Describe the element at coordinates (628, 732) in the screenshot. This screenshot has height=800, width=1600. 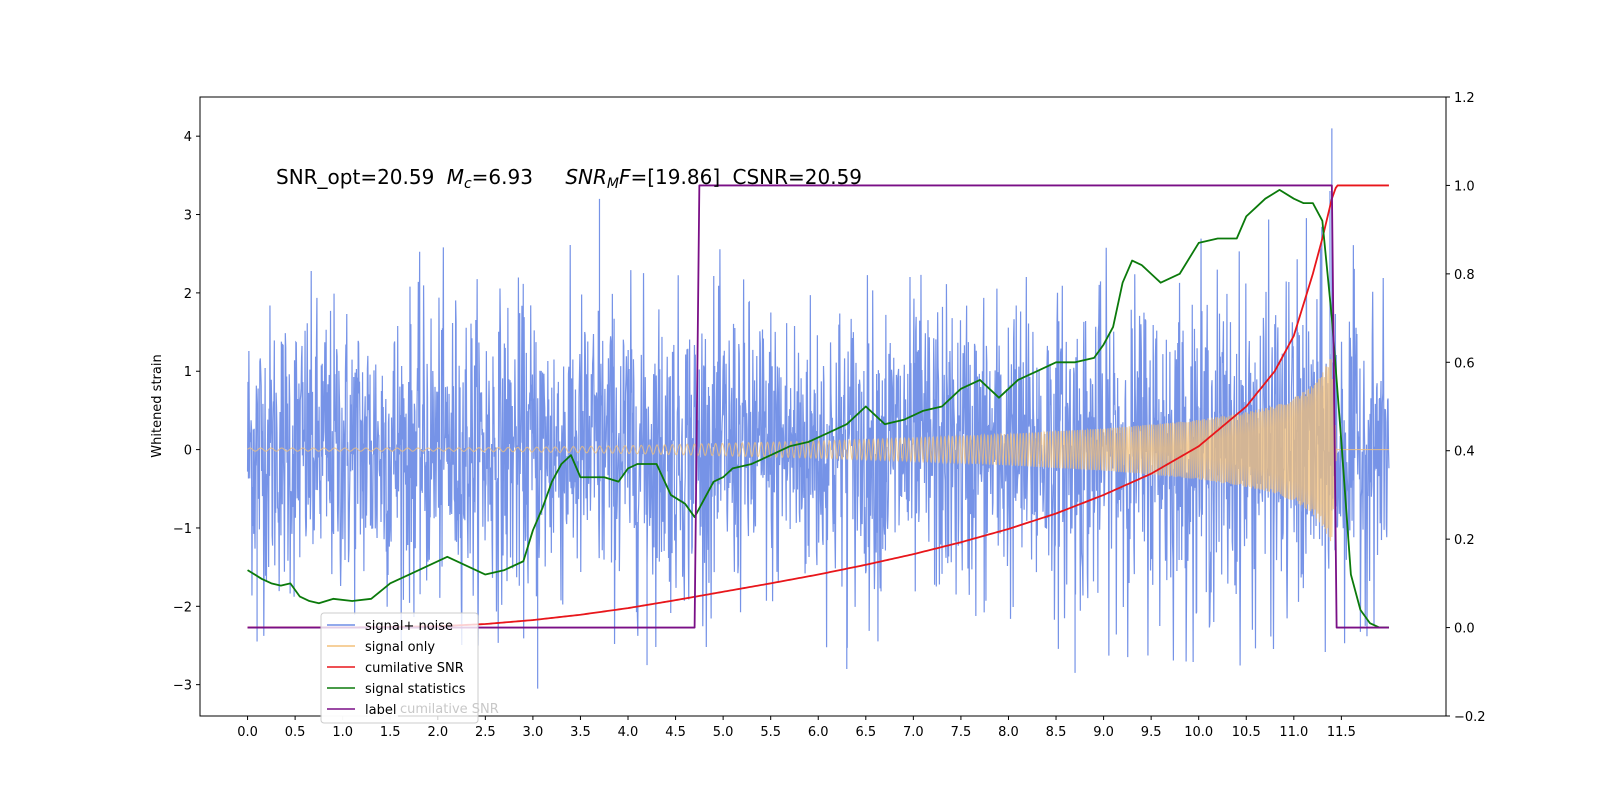
I see `x-tick-label: 4.0` at that location.